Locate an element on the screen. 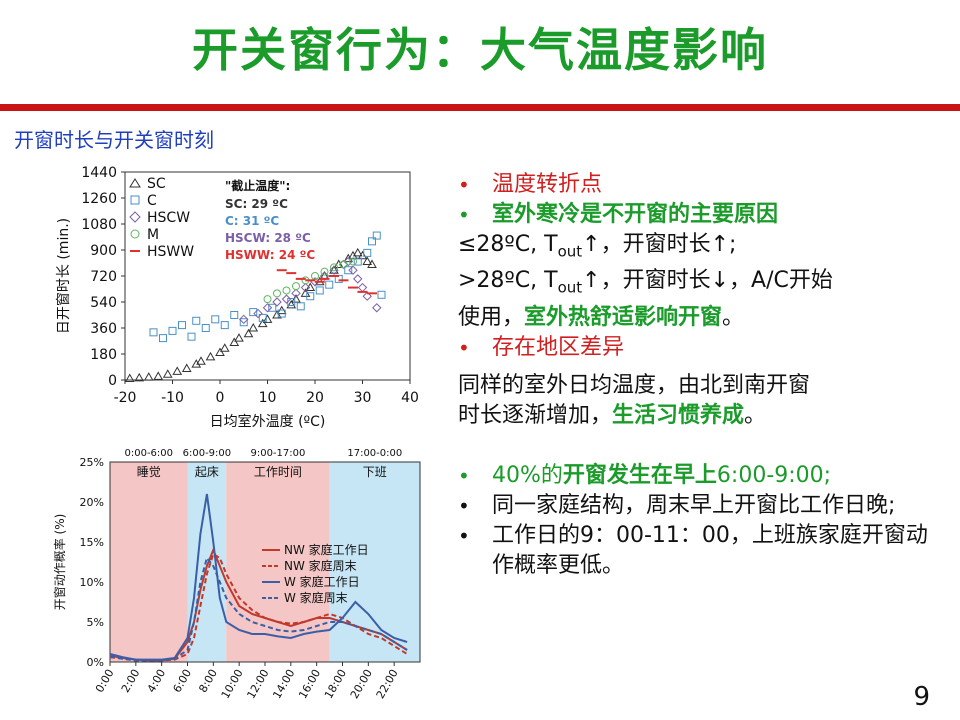  bullet-6: • 工作日的9：00-11：00，上班族家庭开窗动作概率更低。 is located at coordinates (693, 551).